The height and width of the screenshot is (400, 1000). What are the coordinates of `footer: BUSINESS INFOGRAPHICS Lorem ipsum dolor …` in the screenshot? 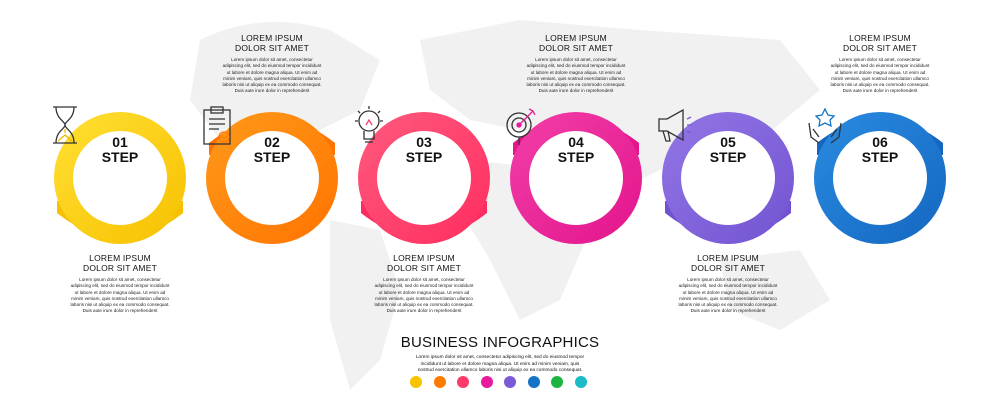 It's located at (500, 354).